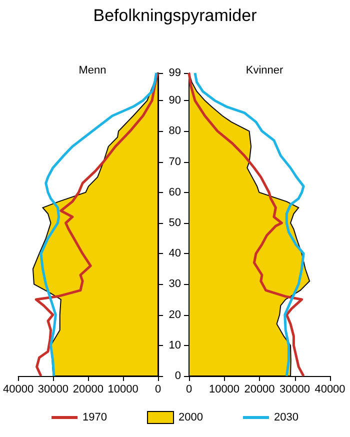 The height and width of the screenshot is (437, 350). What do you see at coordinates (174, 314) in the screenshot?
I see `y-tick-label: 20` at bounding box center [174, 314].